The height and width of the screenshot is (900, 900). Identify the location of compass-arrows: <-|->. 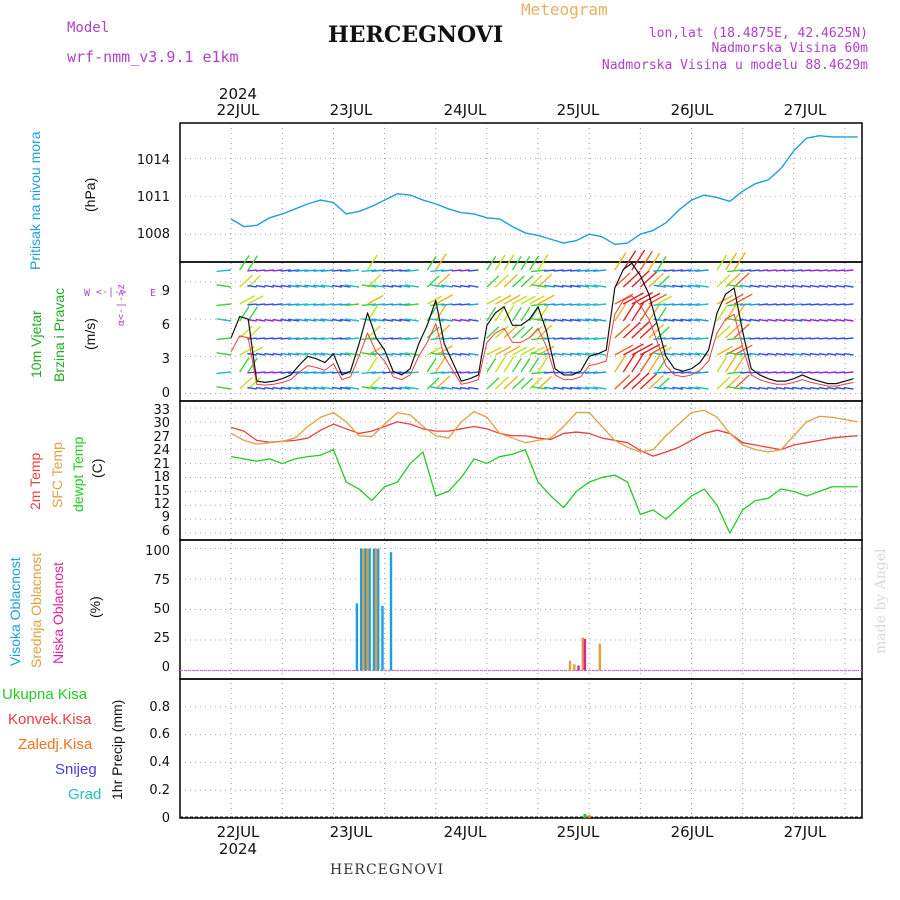
(111, 292).